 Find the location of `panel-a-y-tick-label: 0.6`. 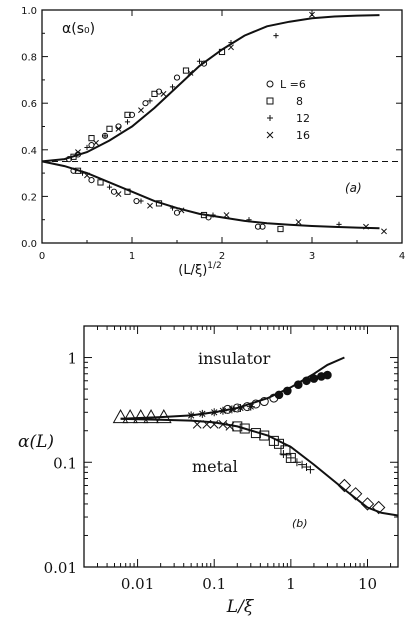

panel-a-y-tick-label: 0.6 is located at coordinates (29, 104).